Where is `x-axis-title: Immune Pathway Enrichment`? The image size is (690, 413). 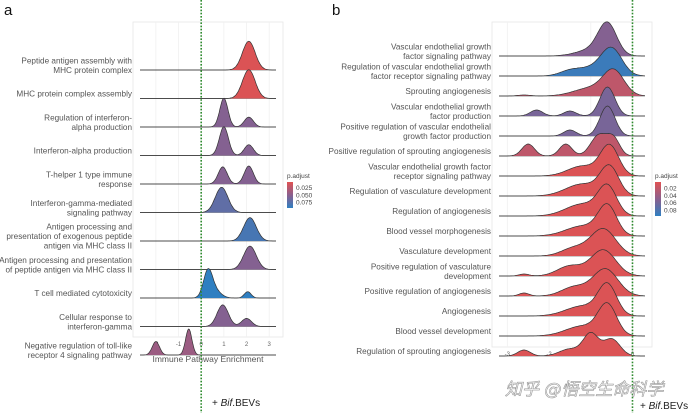
x-axis-title: Immune Pathway Enrichment is located at coordinates (208, 359).